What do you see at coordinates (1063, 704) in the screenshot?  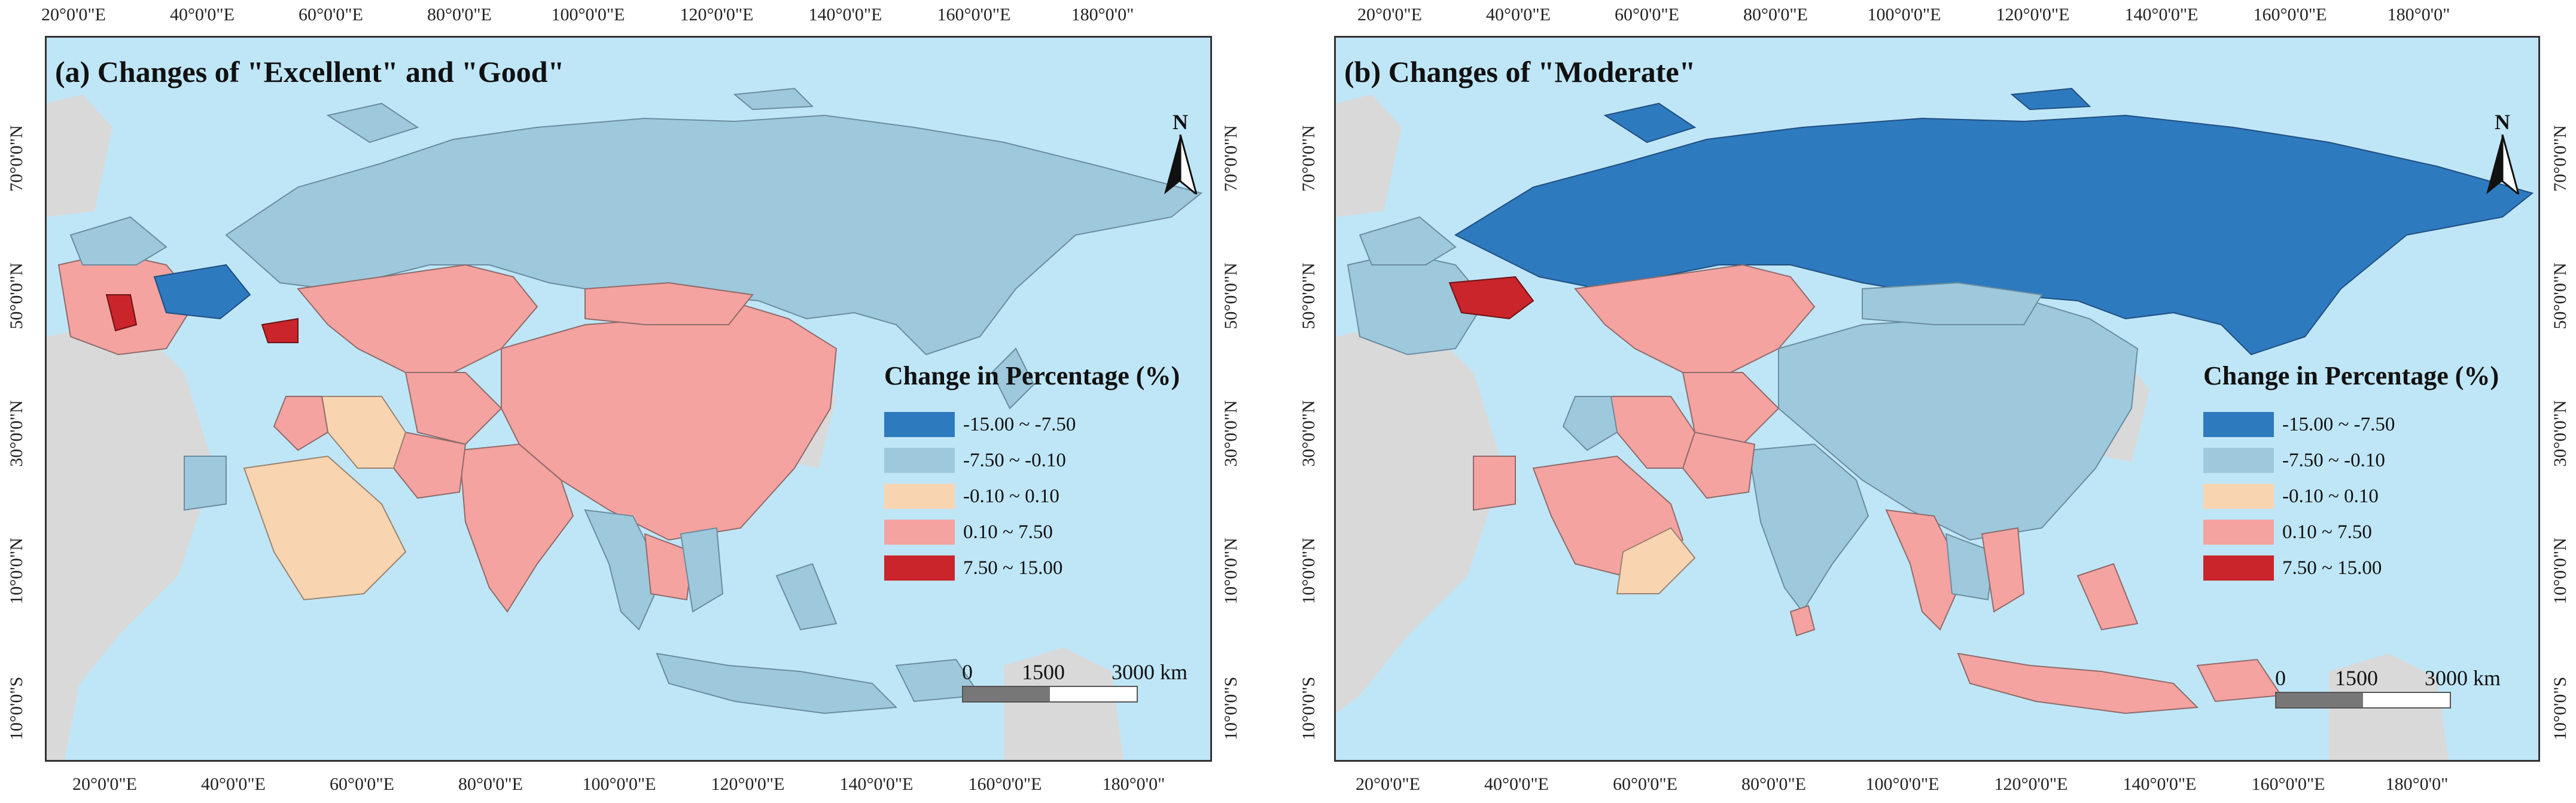 I see `region-australia` at bounding box center [1063, 704].